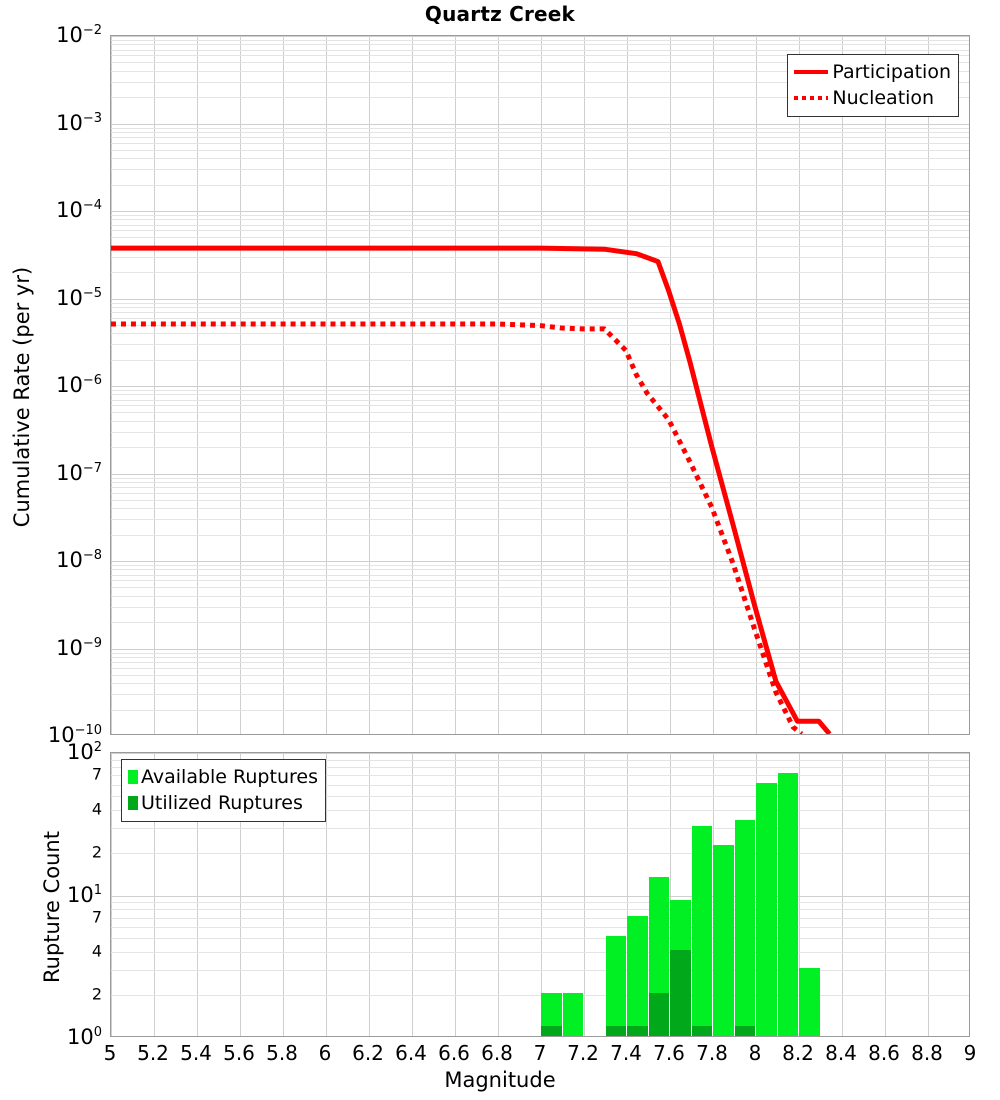 The image size is (1000, 1100). I want to click on x-tick-label: 6.8, so click(497, 1053).